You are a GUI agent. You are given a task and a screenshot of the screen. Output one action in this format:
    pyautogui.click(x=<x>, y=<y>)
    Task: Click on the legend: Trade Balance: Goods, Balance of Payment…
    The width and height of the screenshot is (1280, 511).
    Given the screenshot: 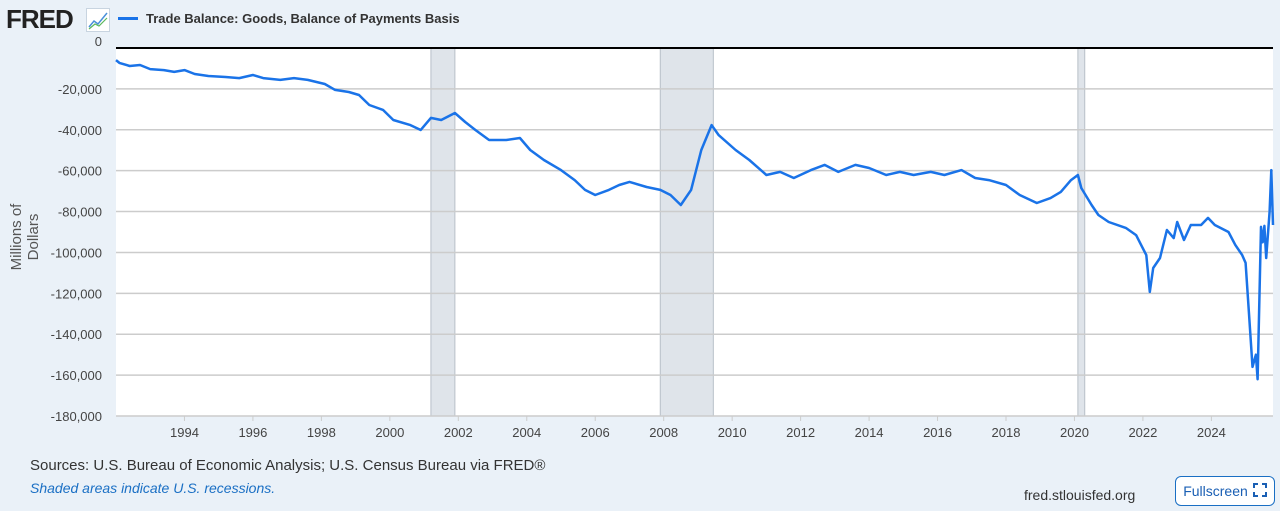 What is the action you would take?
    pyautogui.click(x=289, y=18)
    